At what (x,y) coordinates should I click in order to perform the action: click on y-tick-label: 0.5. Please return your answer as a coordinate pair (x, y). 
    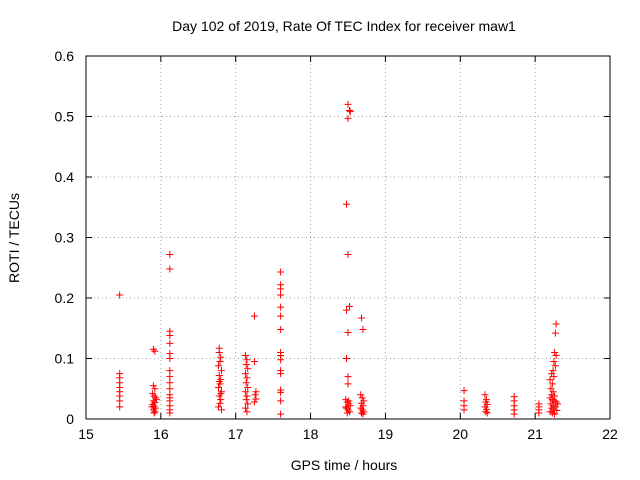
    Looking at the image, I should click on (65, 117).